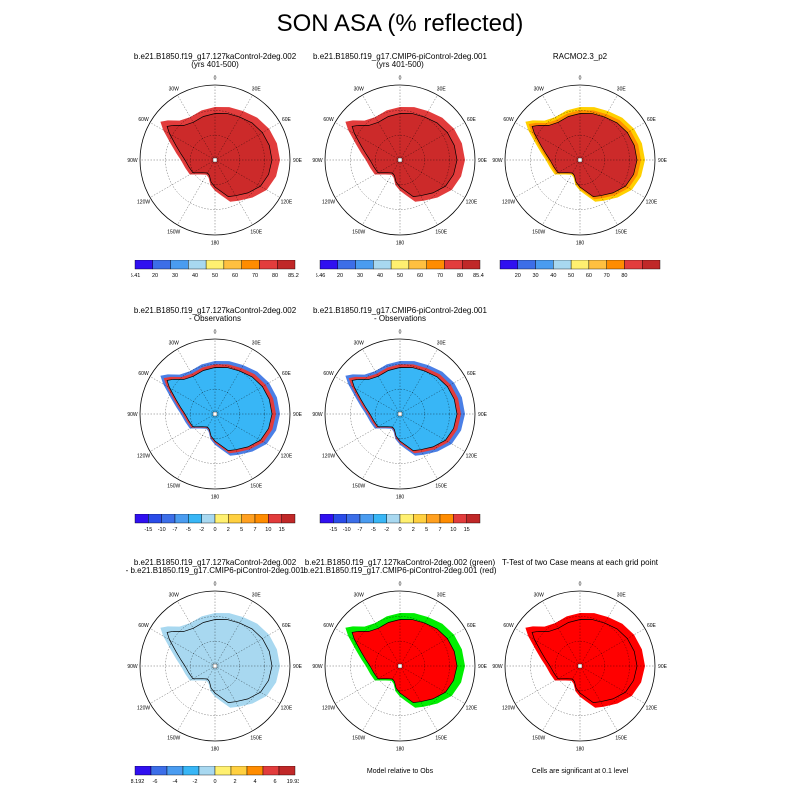  Describe the element at coordinates (320, 276) in the screenshot. I see `colorbar-label: 5.46` at that location.